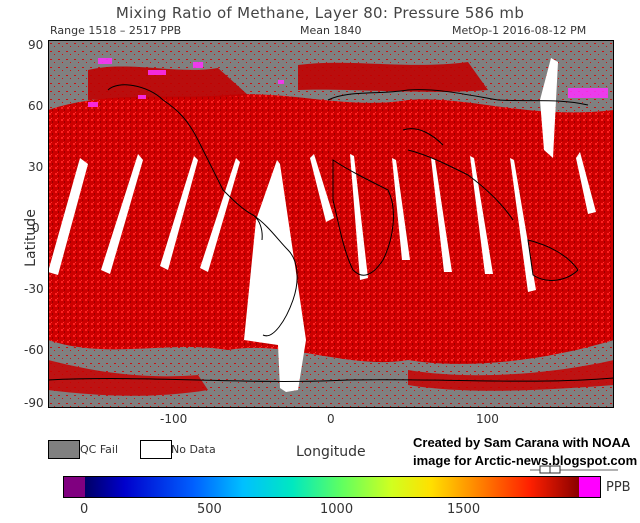  Describe the element at coordinates (519, 30) in the screenshot. I see `satellite-date-label: MetOp-1 2016-08-12 PM` at that location.